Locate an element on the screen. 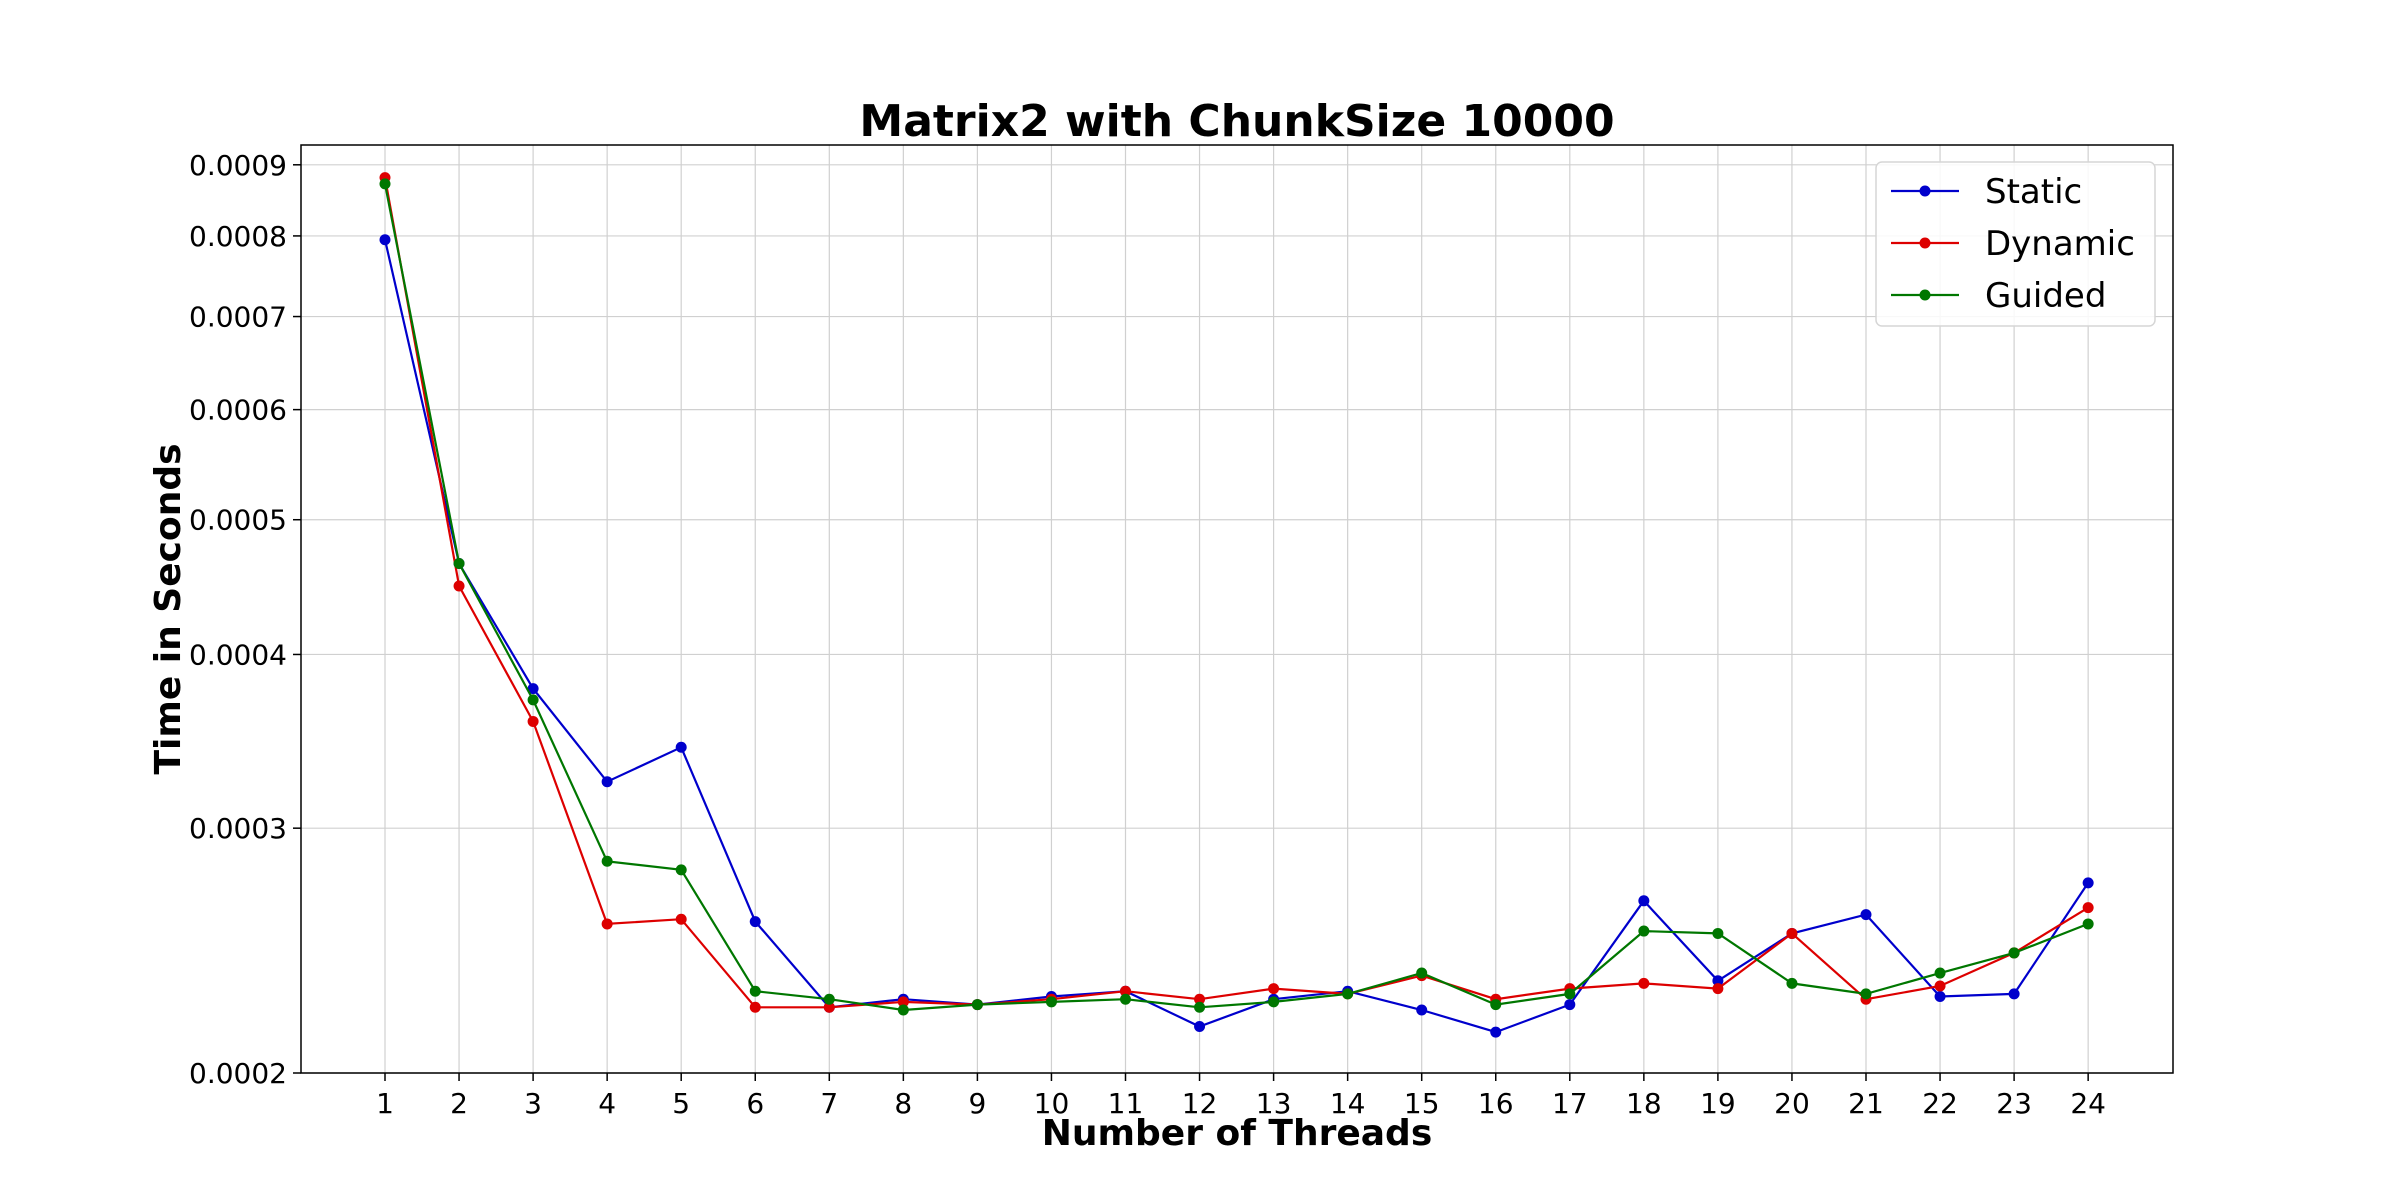  y-tick-label: 0.0004 is located at coordinates (238, 654).